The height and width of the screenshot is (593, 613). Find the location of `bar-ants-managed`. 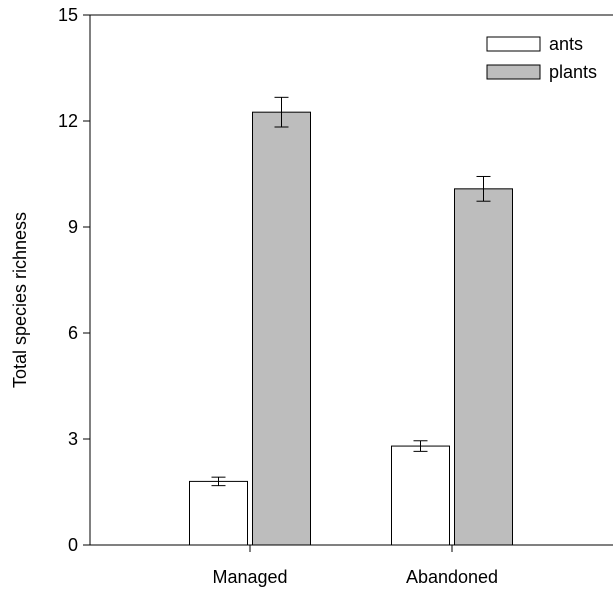

bar-ants-managed is located at coordinates (218, 513).